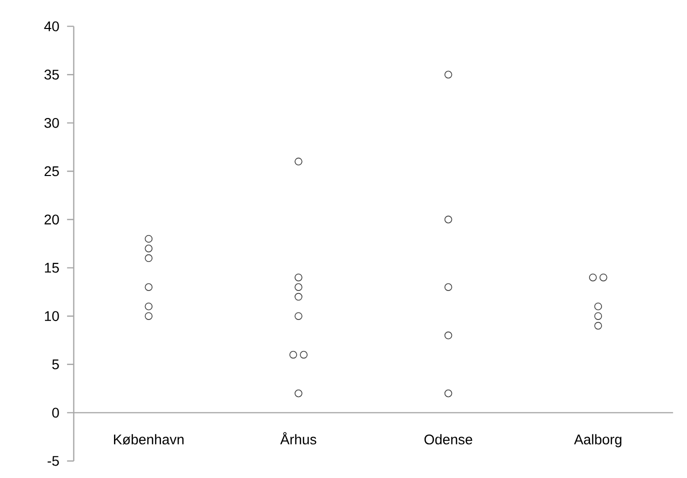  Describe the element at coordinates (149, 439) in the screenshot. I see `x-tick-label: København` at that location.